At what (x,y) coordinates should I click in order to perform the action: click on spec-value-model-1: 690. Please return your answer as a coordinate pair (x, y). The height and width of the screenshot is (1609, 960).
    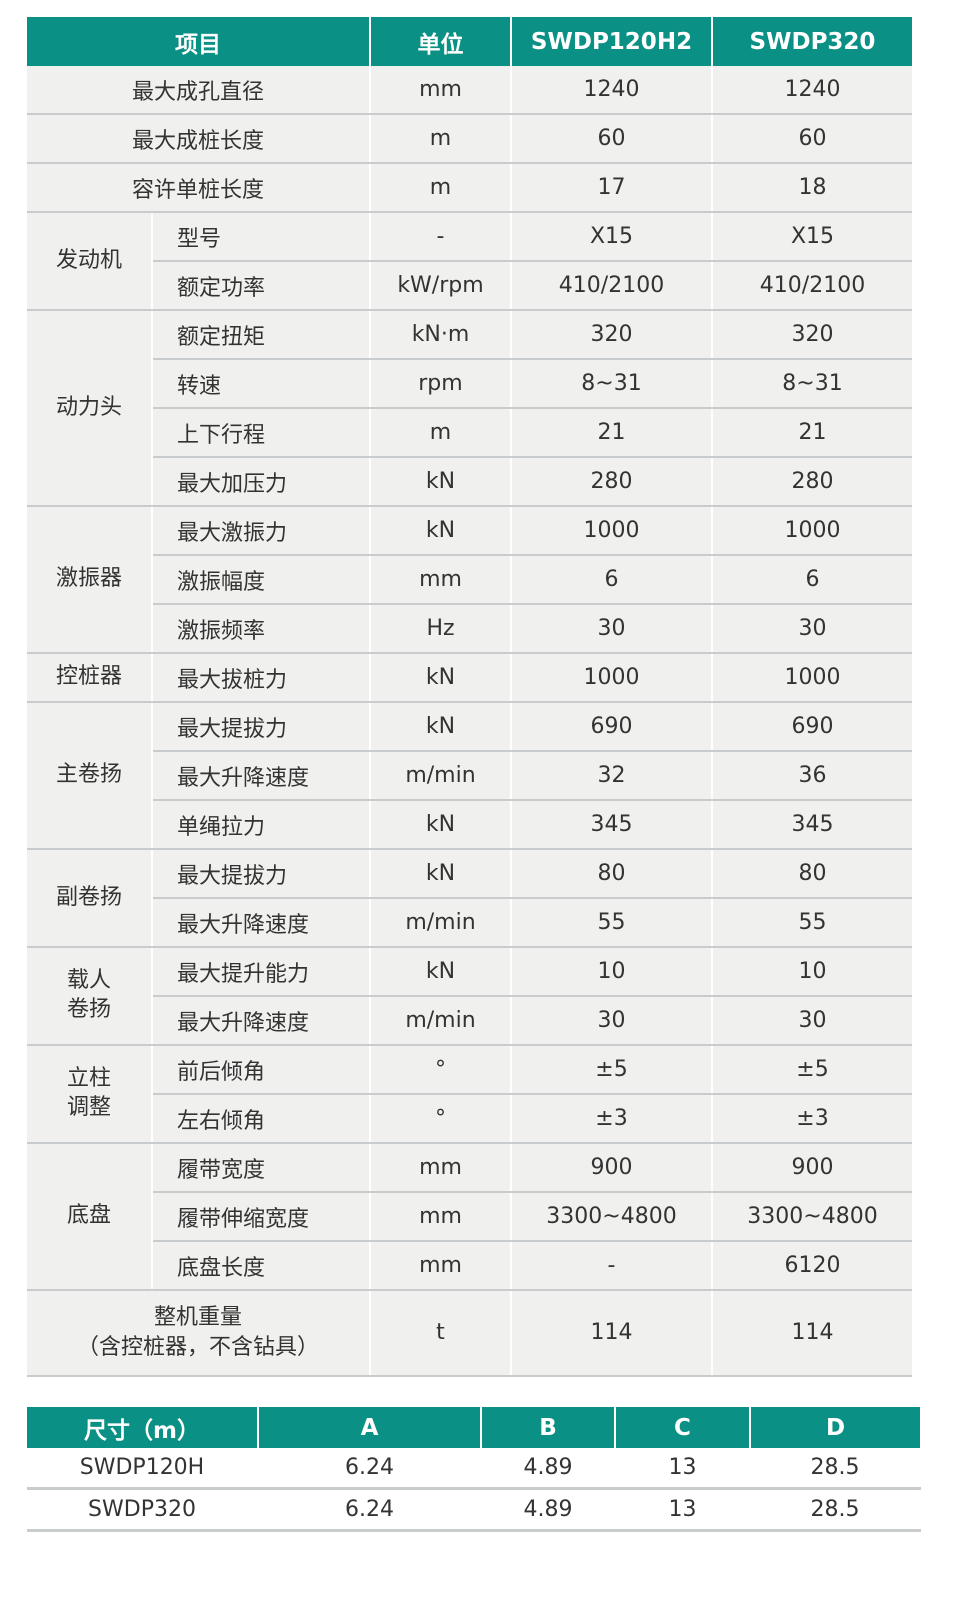
    Looking at the image, I should click on (612, 727).